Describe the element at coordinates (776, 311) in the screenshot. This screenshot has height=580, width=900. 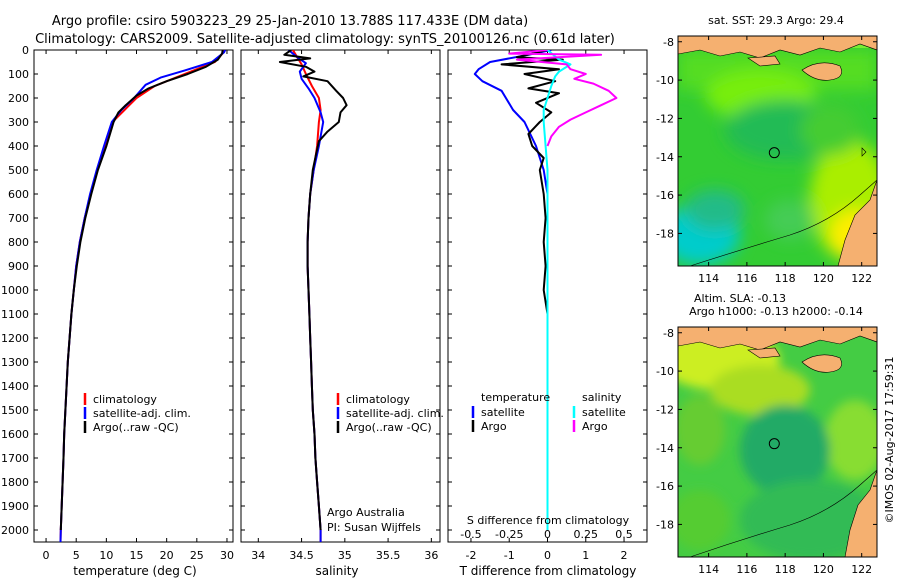
I see `sla-map-title-line2: Argo h1000: -0.13 h2000: -0.14` at that location.